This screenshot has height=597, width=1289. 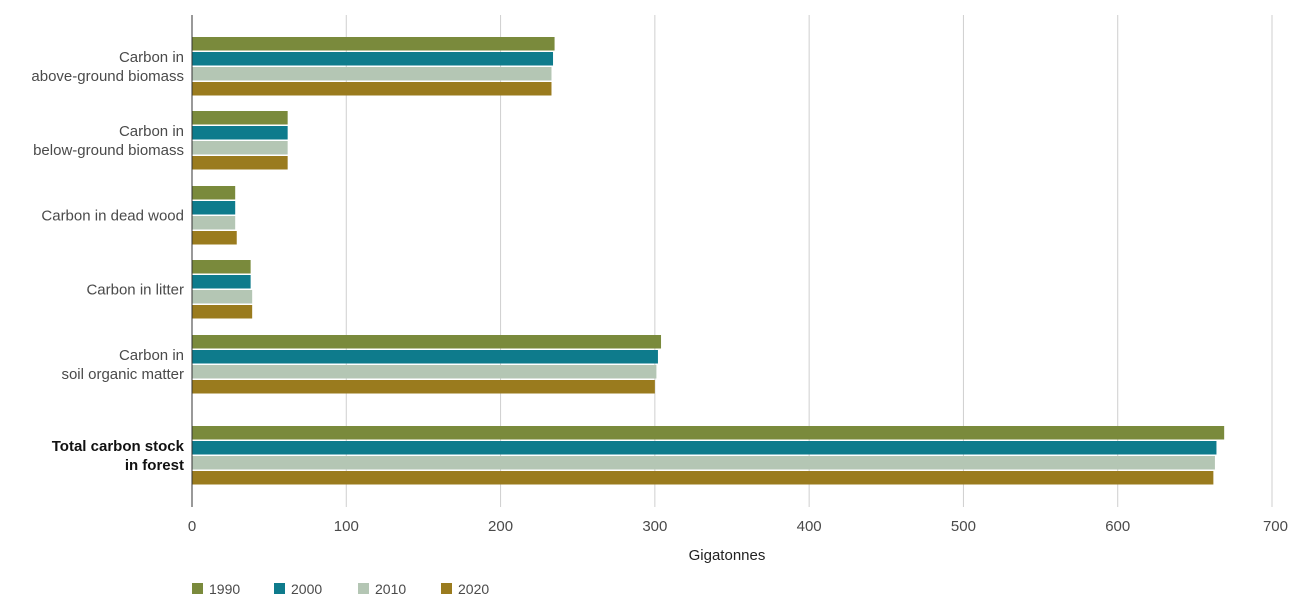 What do you see at coordinates (224, 589) in the screenshot?
I see `legend-label: 1990` at bounding box center [224, 589].